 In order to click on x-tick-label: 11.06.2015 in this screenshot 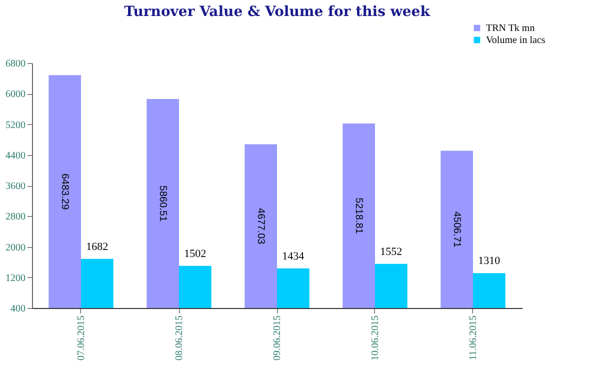, I will do `click(473, 338)`.